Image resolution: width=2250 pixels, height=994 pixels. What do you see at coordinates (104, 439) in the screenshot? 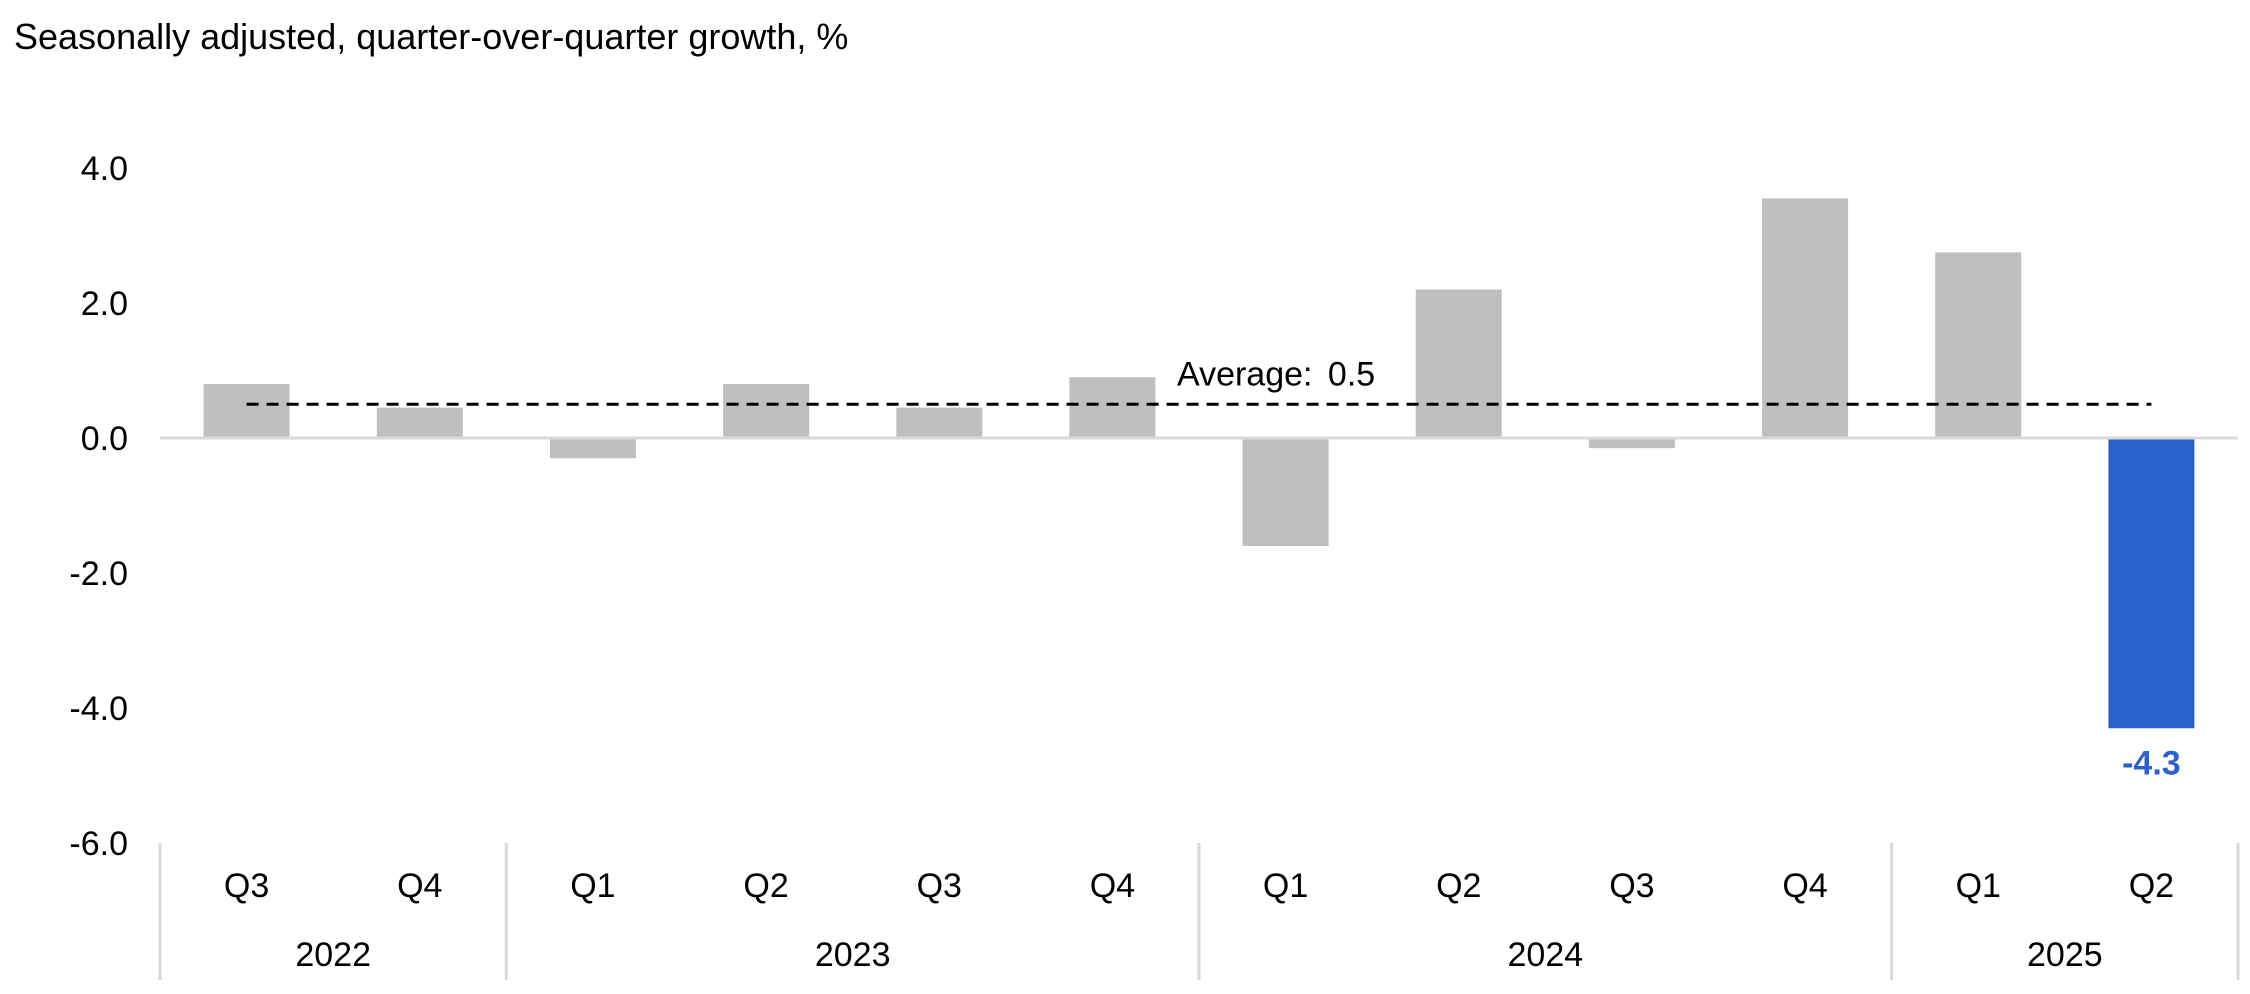
I see `y-tick-label: 0.0` at bounding box center [104, 439].